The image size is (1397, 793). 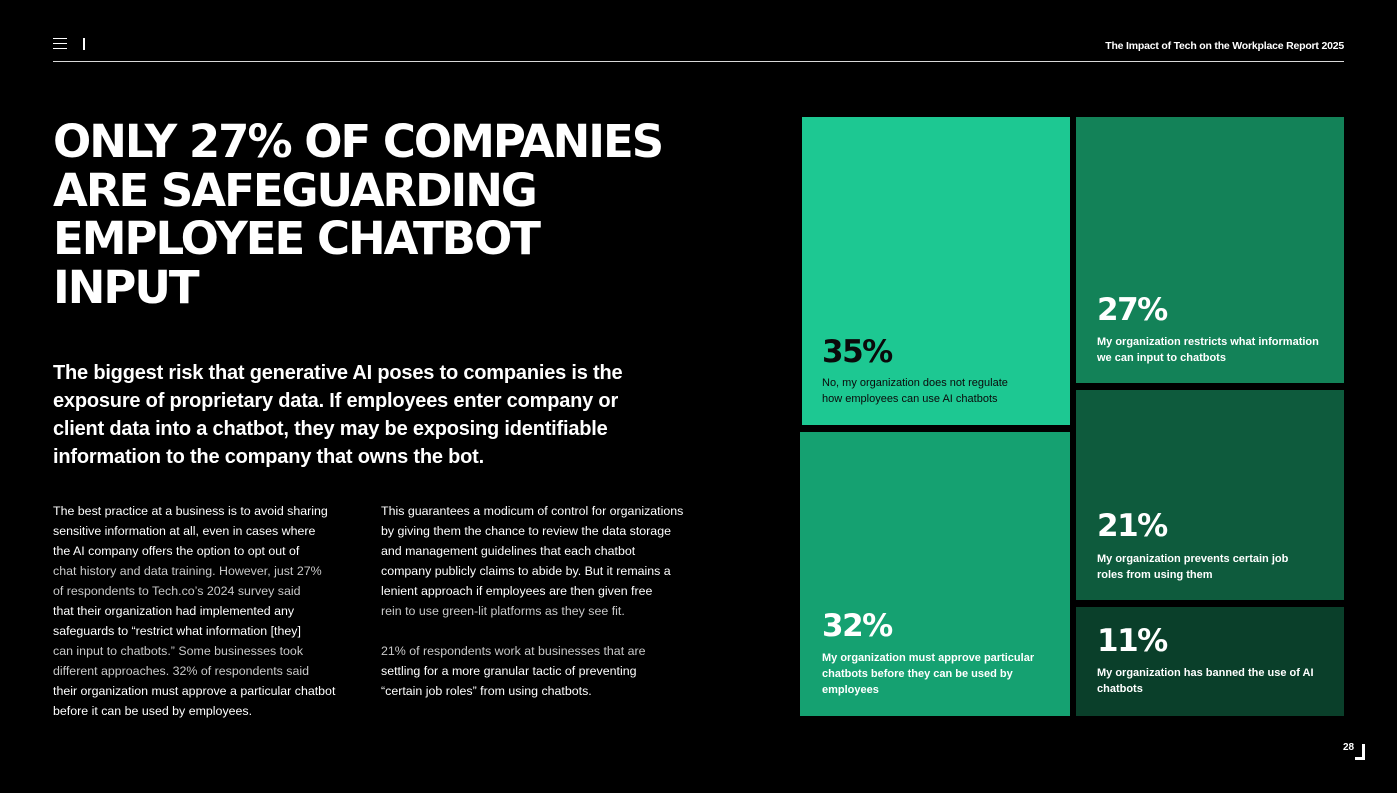 What do you see at coordinates (60, 44) in the screenshot?
I see `menu-icon` at bounding box center [60, 44].